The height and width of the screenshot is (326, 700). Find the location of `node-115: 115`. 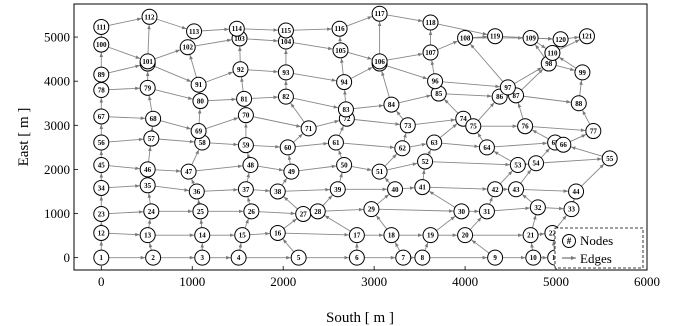

node-115: 115 is located at coordinates (285, 30).